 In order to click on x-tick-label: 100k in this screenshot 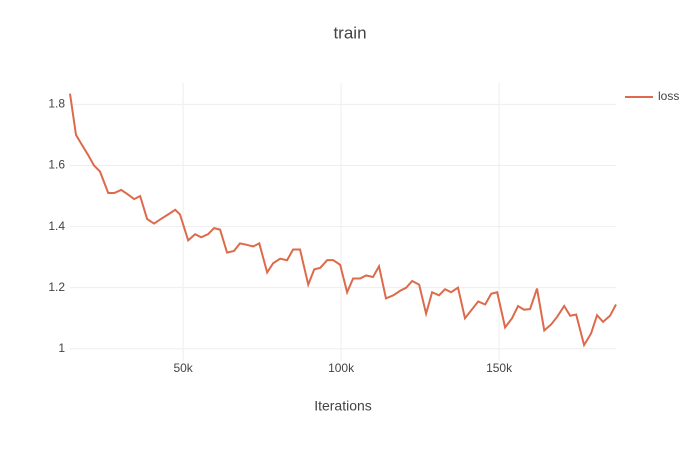, I will do `click(341, 368)`.